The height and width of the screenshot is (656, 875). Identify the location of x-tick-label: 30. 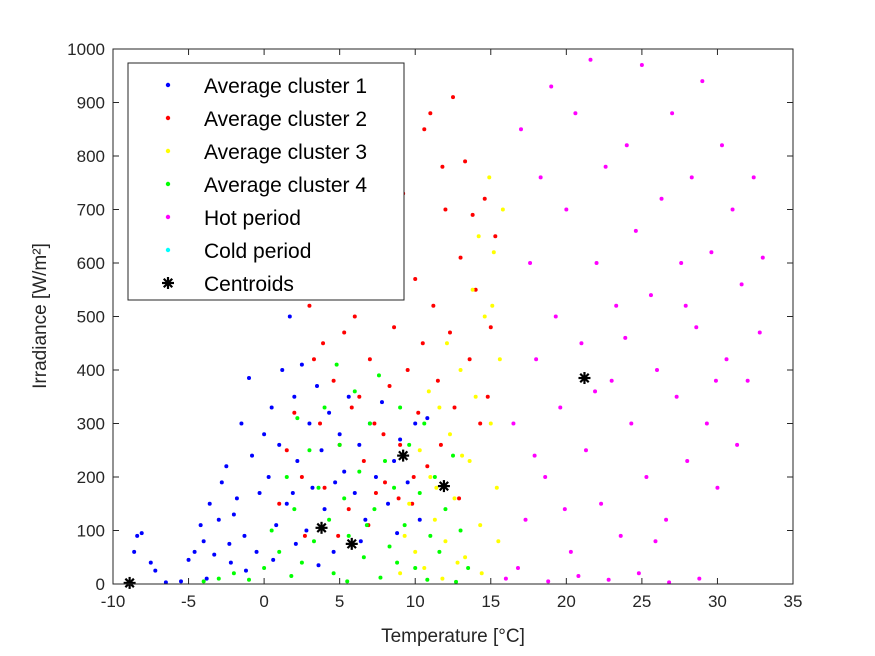
(717, 601).